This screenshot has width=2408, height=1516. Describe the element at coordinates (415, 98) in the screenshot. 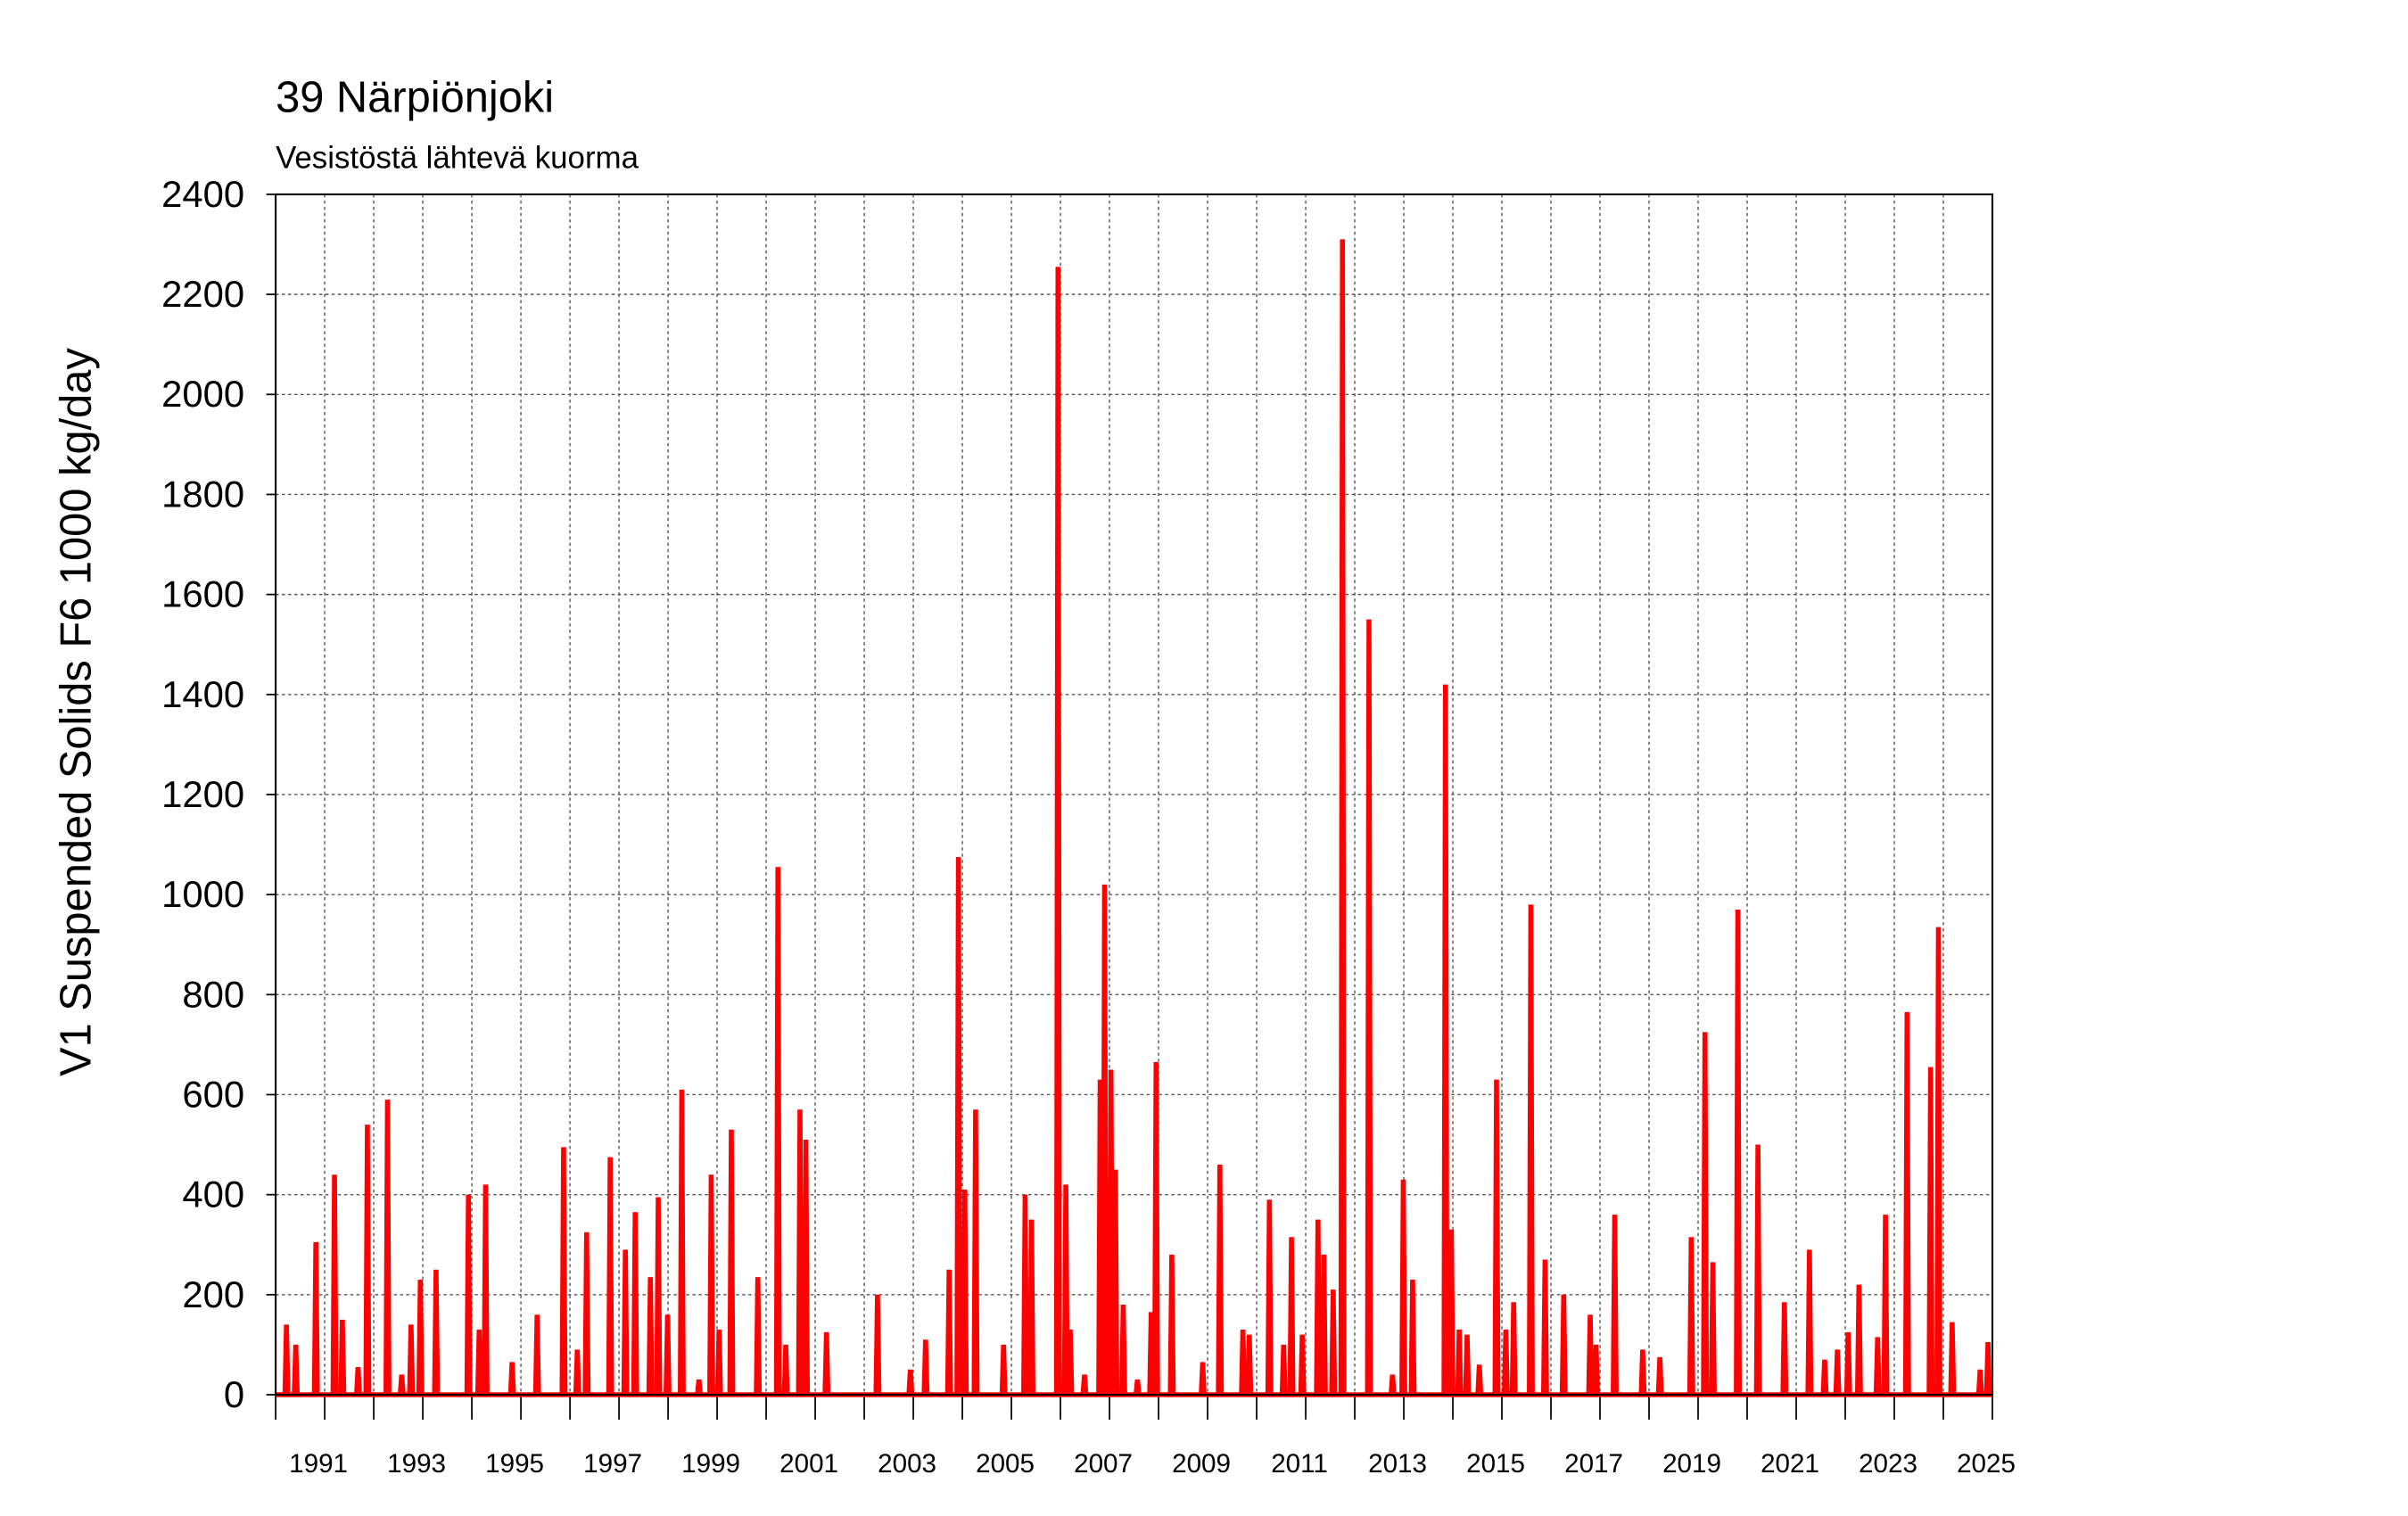

I see `chart-title: 39 Närpiönjoki` at that location.